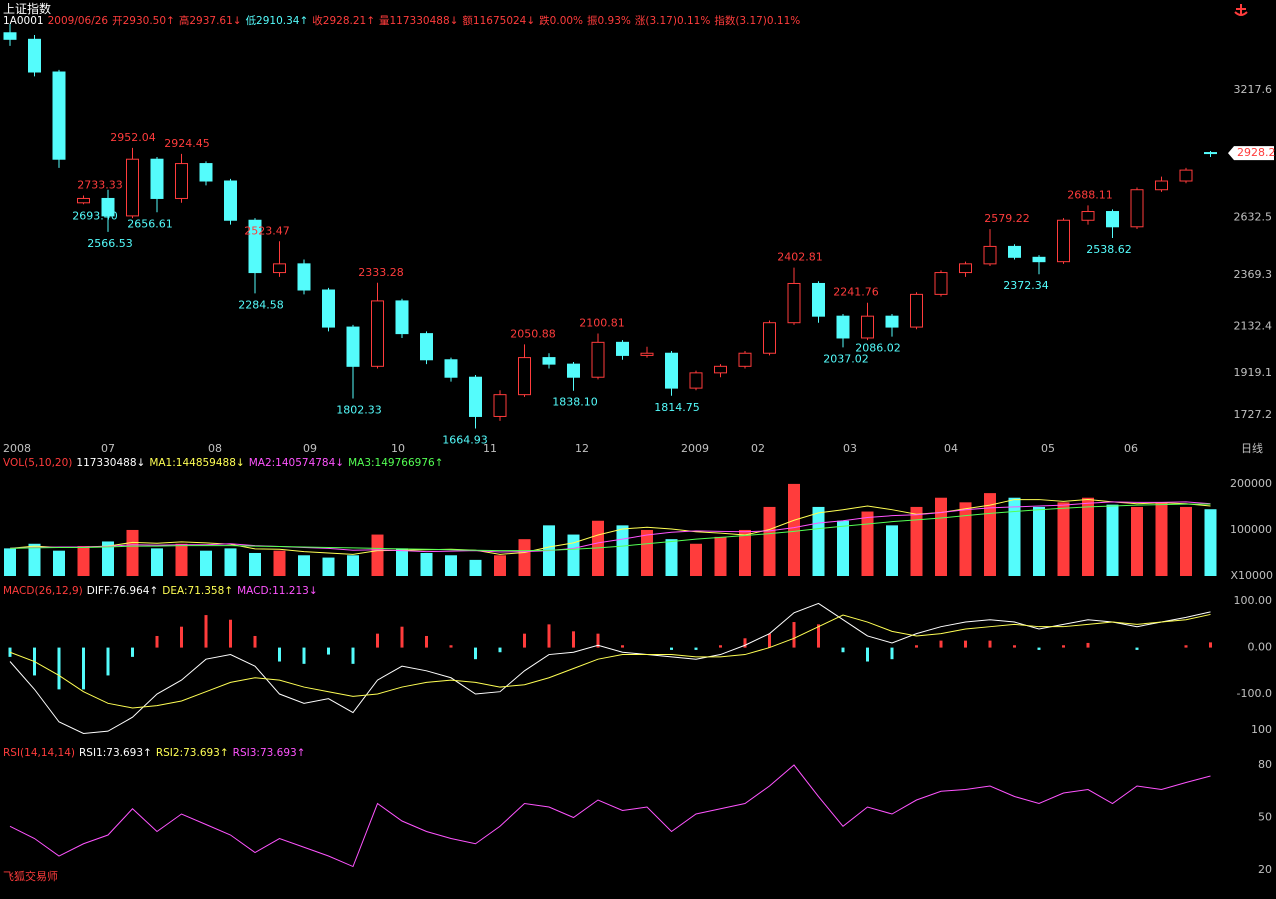 Image resolution: width=1276 pixels, height=899 pixels. Describe the element at coordinates (1252, 448) in the screenshot. I see `period-label: 日线` at that location.